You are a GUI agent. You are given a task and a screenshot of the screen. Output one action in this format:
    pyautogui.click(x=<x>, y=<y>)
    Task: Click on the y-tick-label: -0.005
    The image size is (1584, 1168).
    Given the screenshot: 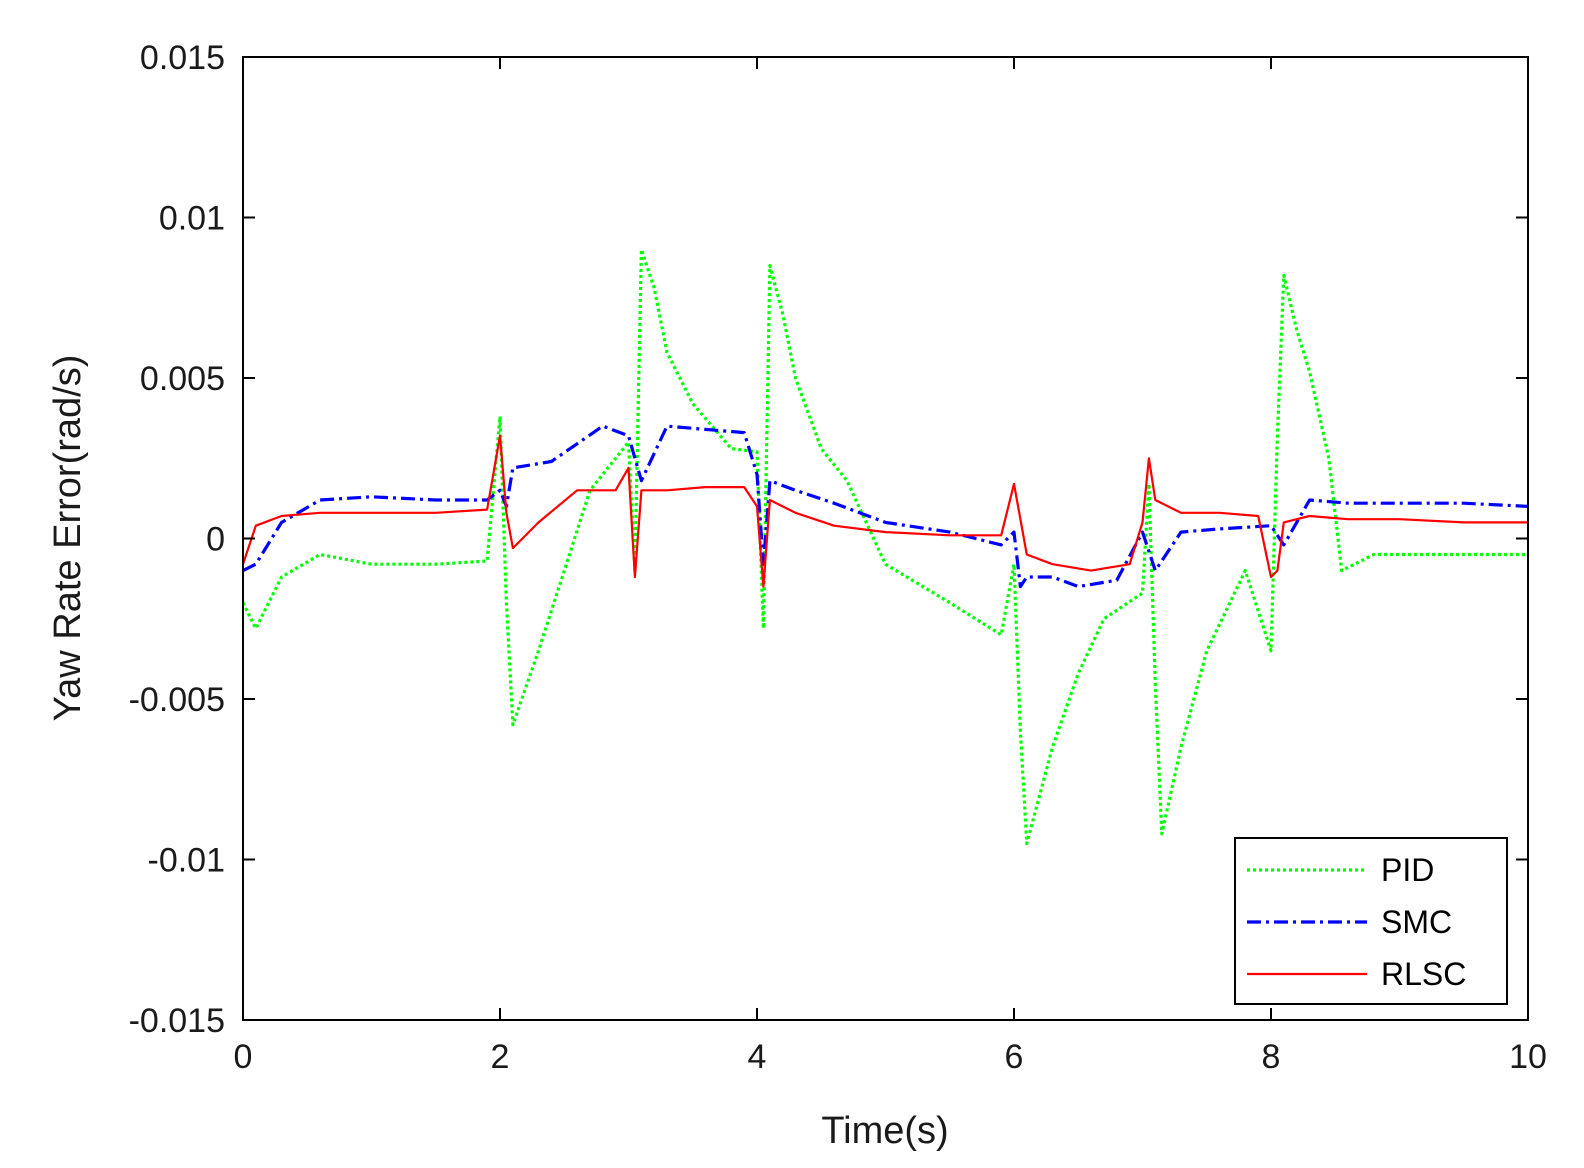 What is the action you would take?
    pyautogui.click(x=177, y=700)
    